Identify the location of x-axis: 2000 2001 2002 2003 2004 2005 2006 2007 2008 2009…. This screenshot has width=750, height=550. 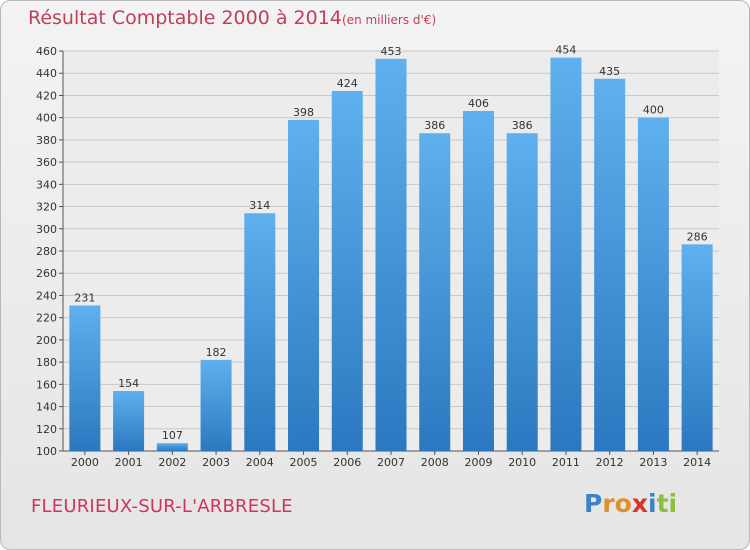
(391, 460).